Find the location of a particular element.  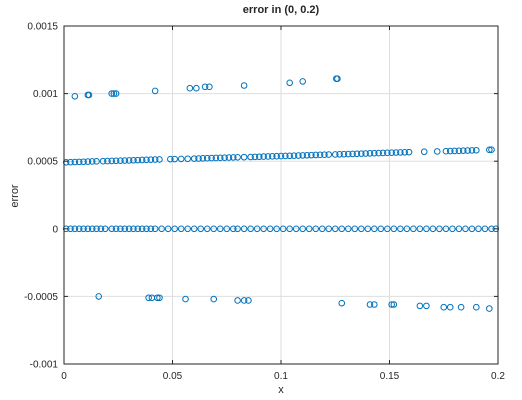

x-axis-label: x is located at coordinates (281, 390).